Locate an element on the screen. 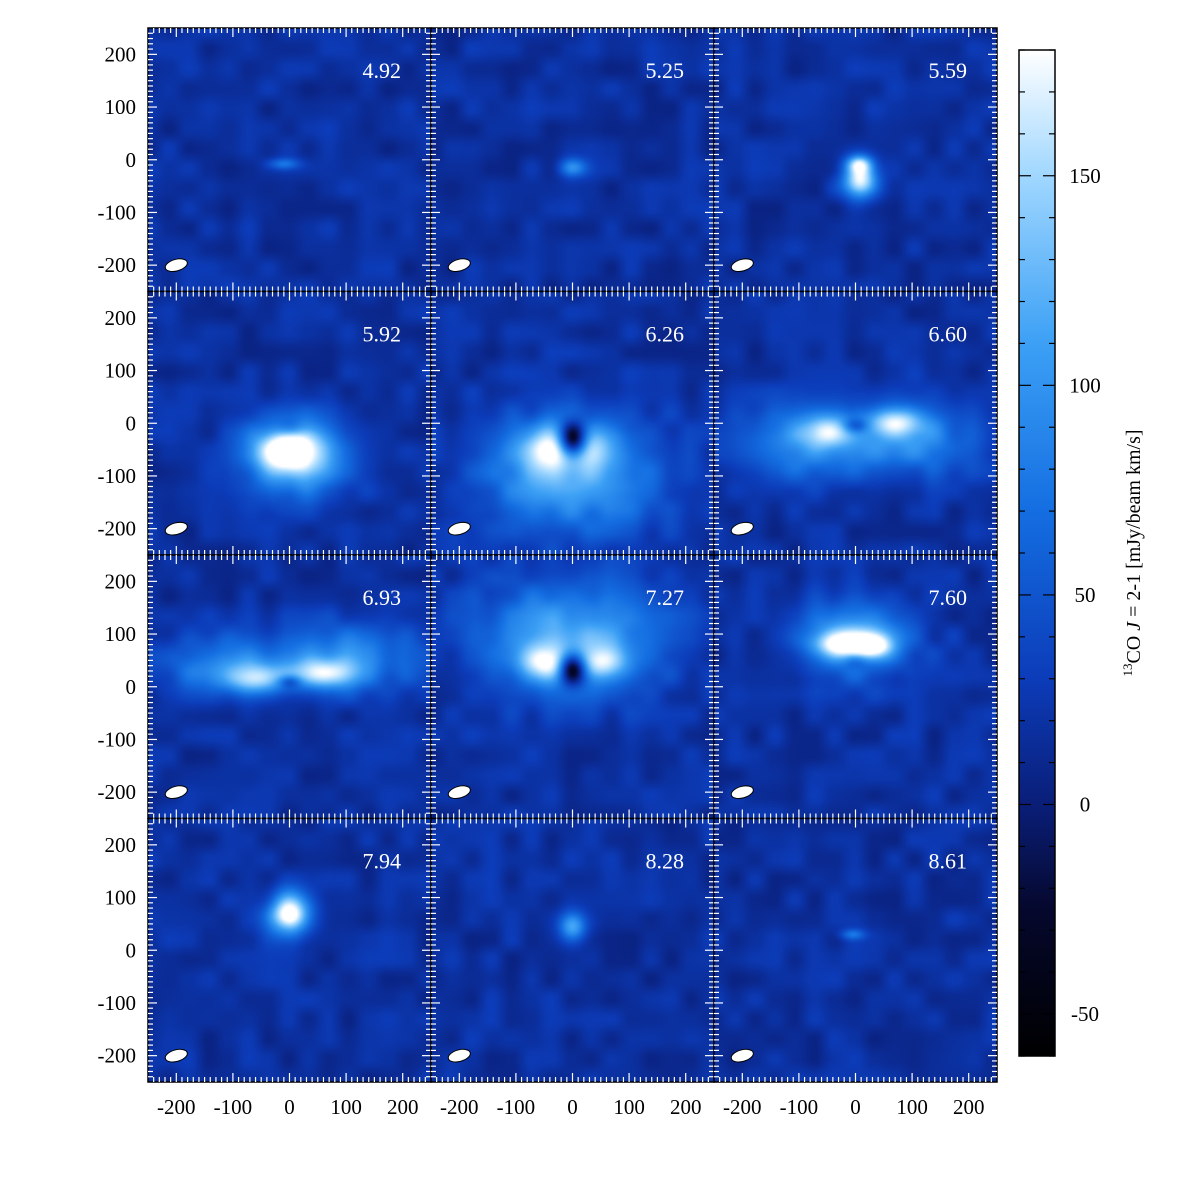 The height and width of the screenshot is (1200, 1200). channel-panel: 7.27 is located at coordinates (572, 687).